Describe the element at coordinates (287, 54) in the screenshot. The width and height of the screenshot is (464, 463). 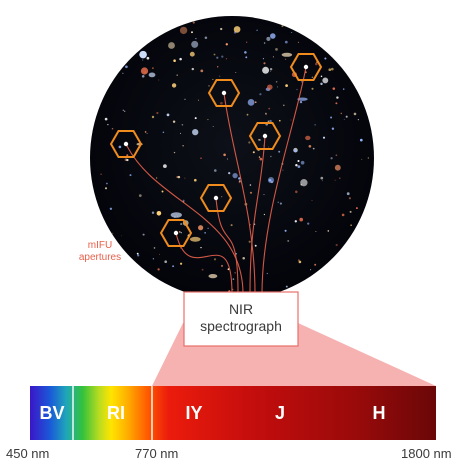
I see `galaxy-ellipse` at that location.